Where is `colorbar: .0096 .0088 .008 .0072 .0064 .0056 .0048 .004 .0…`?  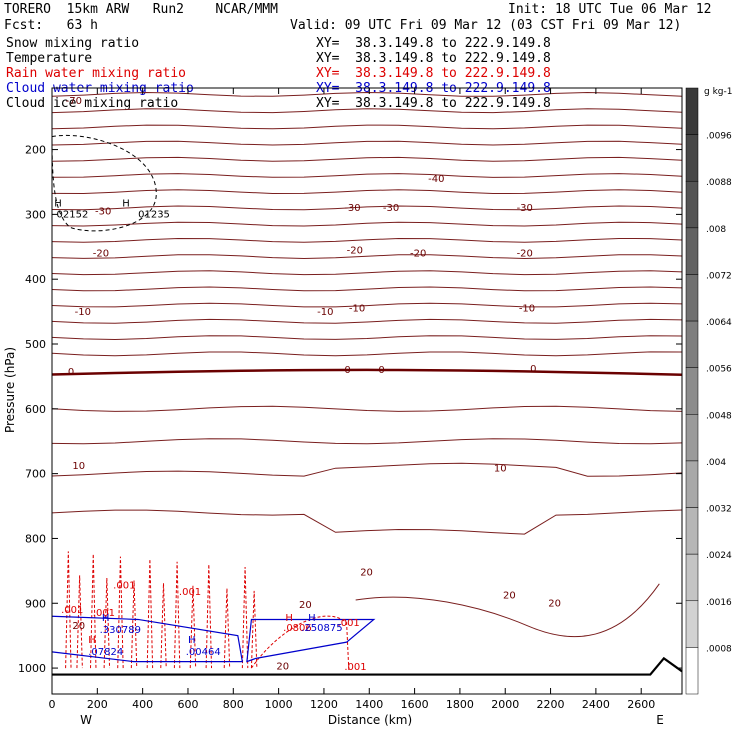 colorbar: .0096 .0088 .008 .0072 .0064 .0056 .0048 .004 .0… is located at coordinates (708, 391).